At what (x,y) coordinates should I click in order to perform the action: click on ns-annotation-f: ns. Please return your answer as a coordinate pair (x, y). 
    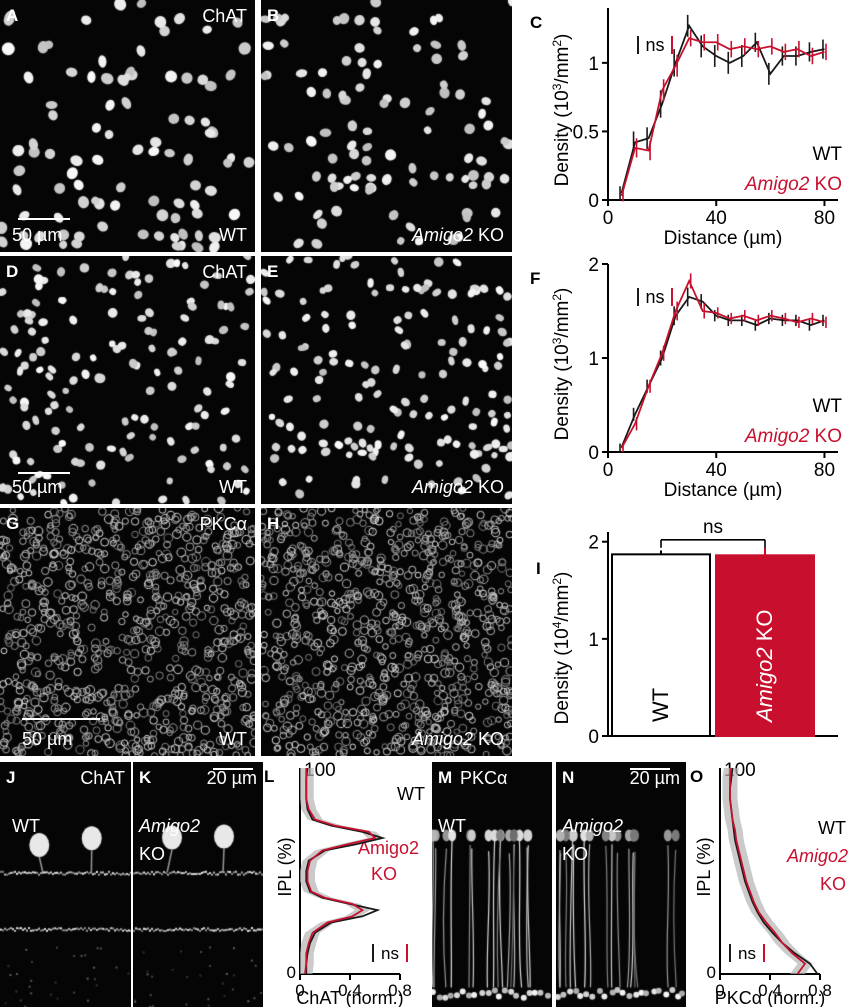
    Looking at the image, I should click on (655, 297).